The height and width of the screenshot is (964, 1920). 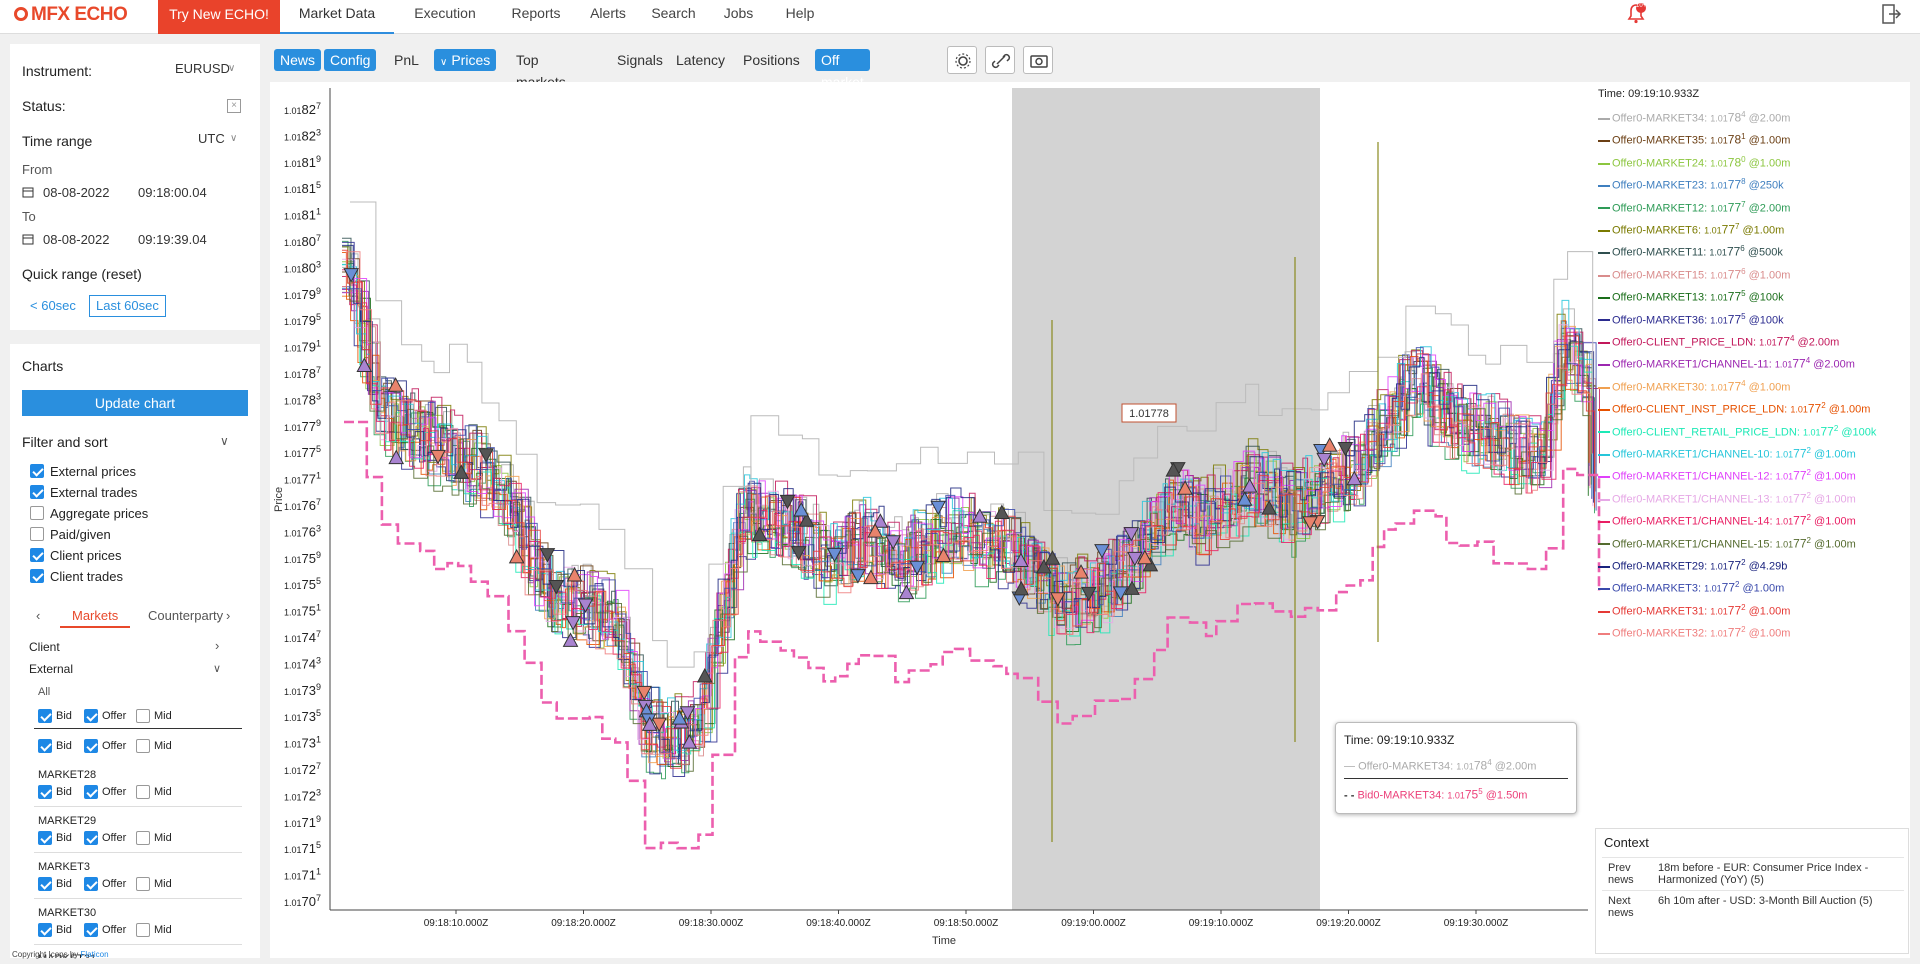 What do you see at coordinates (536, 13) in the screenshot?
I see `nav-tab-2: Reports` at bounding box center [536, 13].